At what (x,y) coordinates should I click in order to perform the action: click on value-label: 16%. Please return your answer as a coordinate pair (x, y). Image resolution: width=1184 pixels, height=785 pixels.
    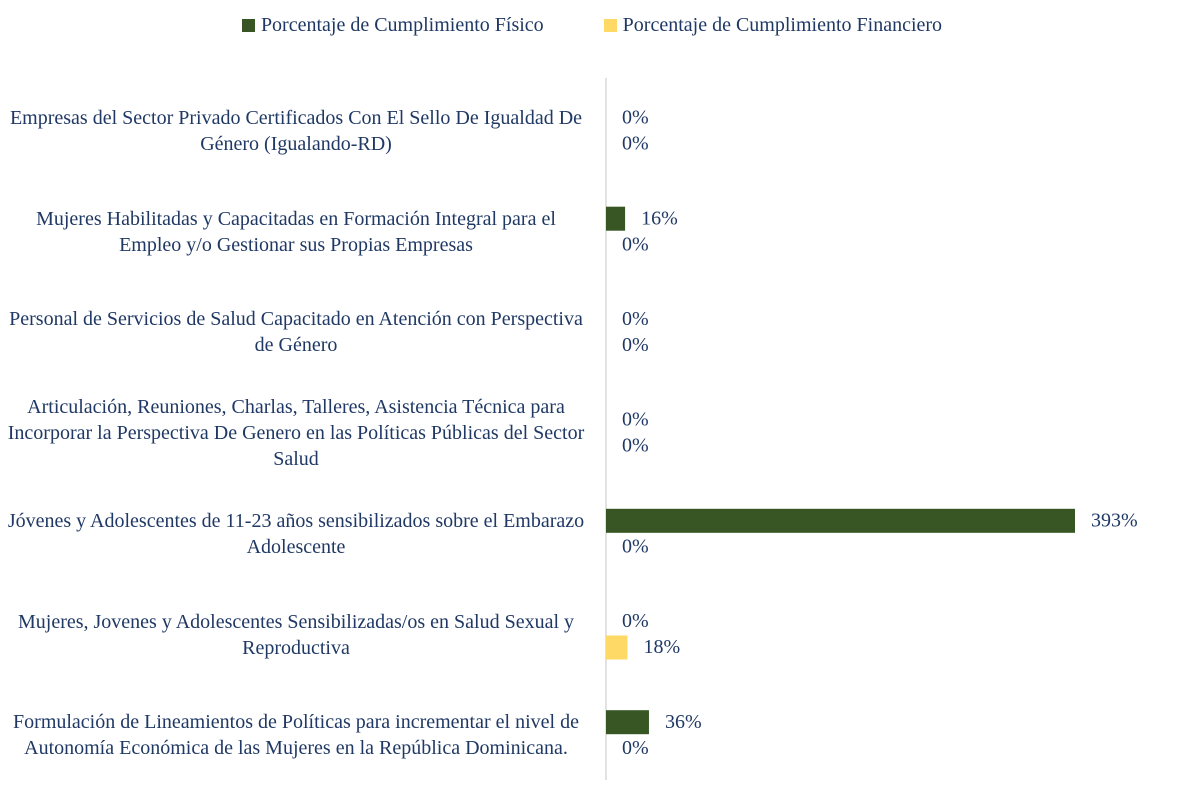
    Looking at the image, I should click on (659, 218).